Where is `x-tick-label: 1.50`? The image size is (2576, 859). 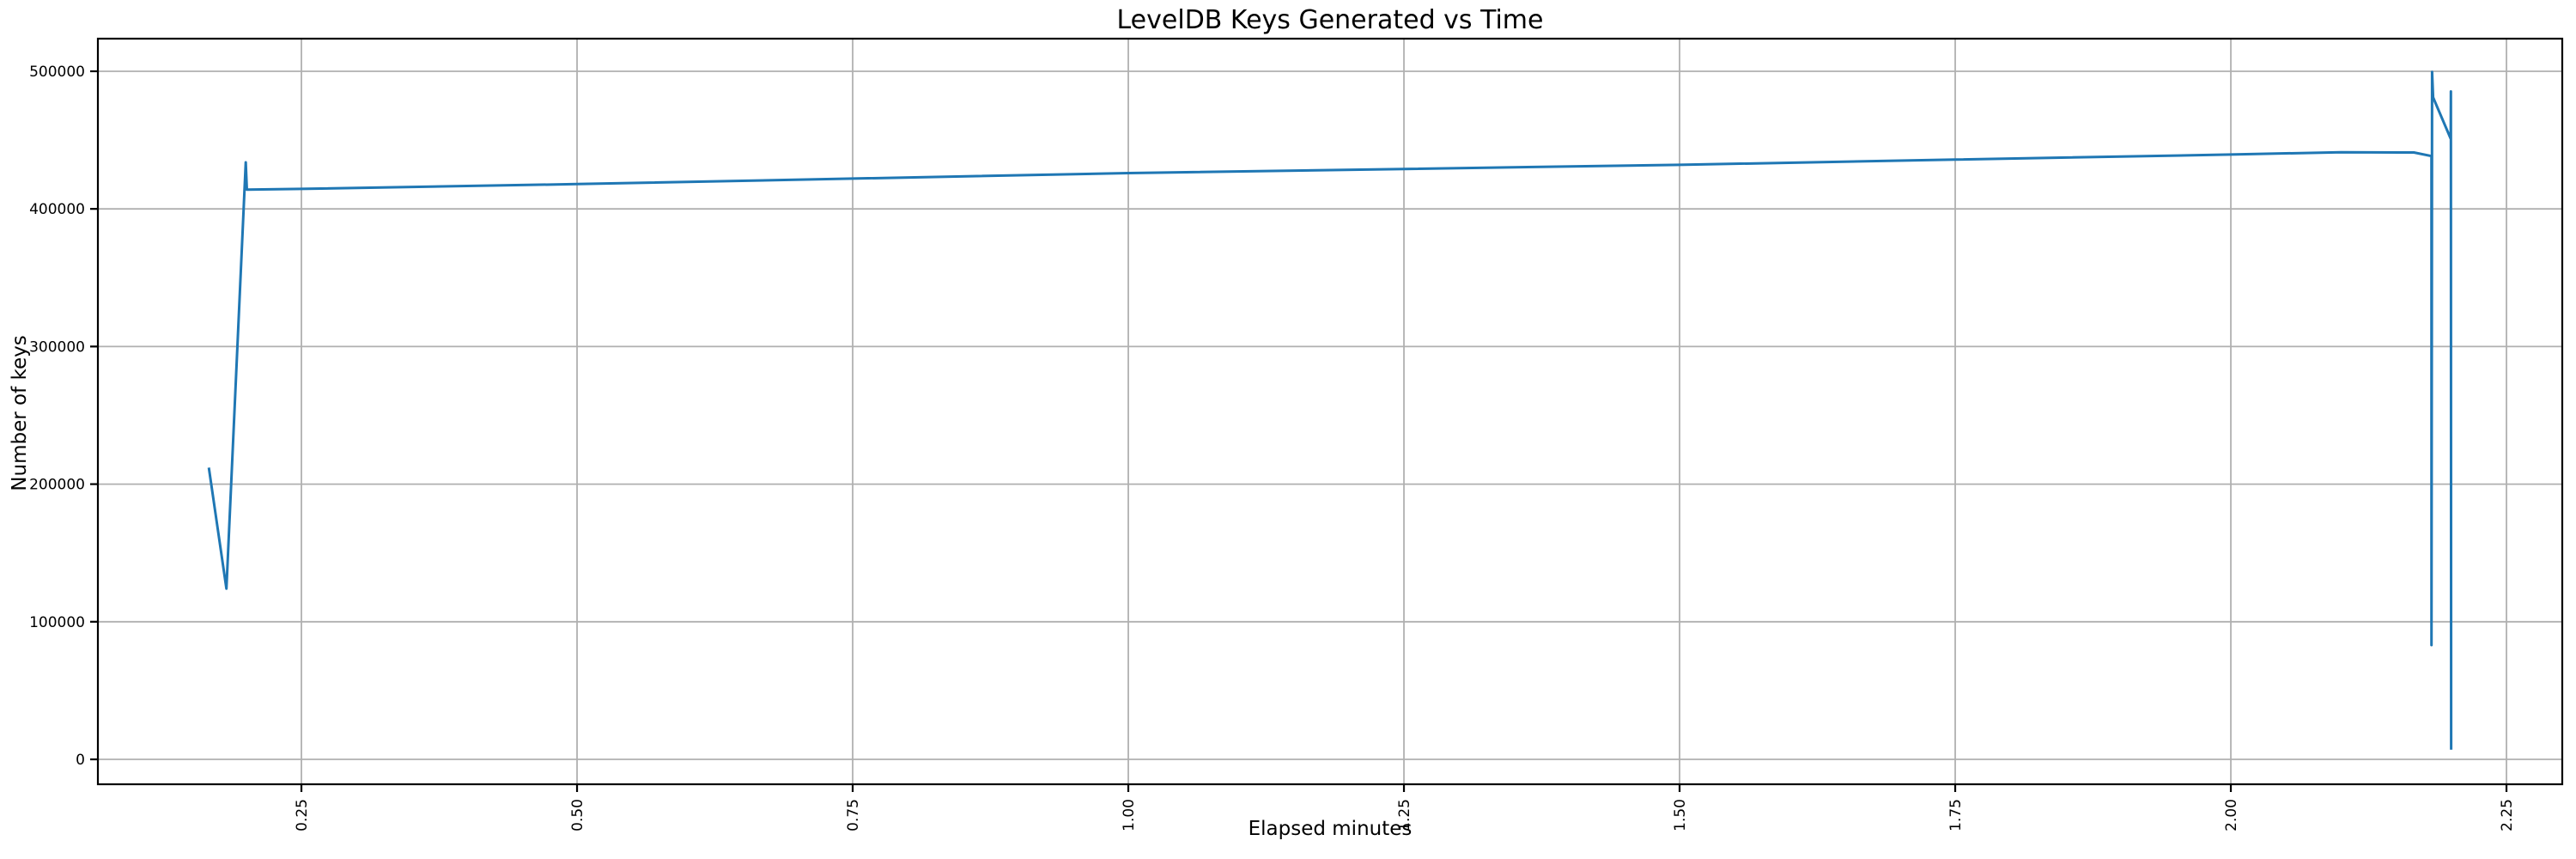
x-tick-label: 1.50 is located at coordinates (1681, 816).